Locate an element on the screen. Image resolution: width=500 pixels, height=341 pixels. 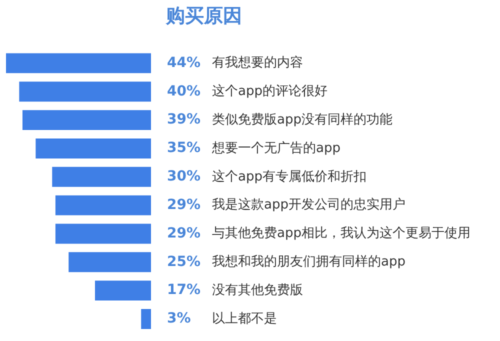
y-tick-label: 以上都不是 is located at coordinates (244, 318).